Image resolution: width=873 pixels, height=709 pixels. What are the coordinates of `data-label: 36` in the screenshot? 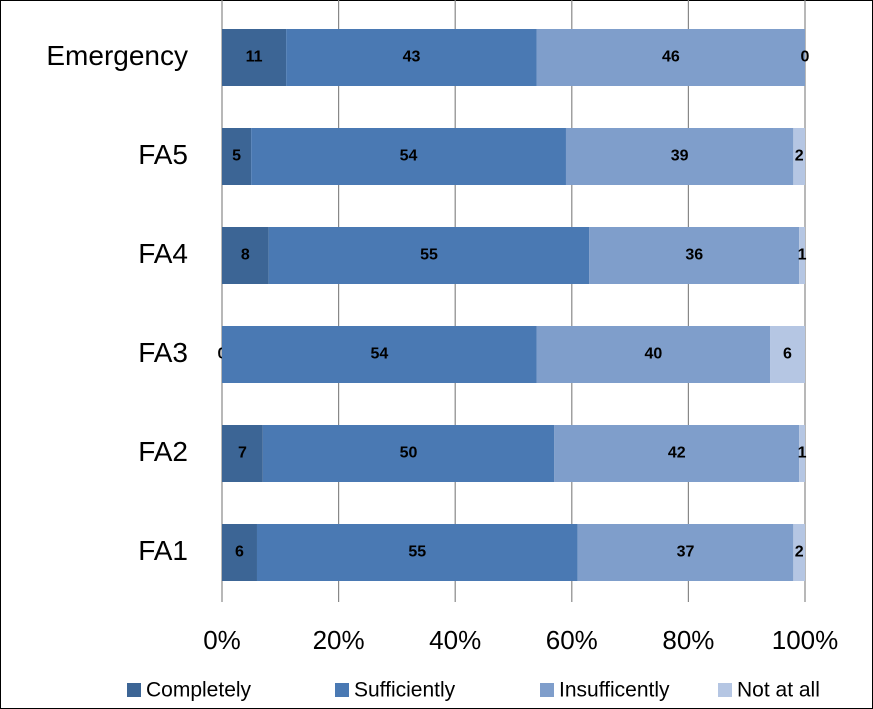 It's located at (694, 255).